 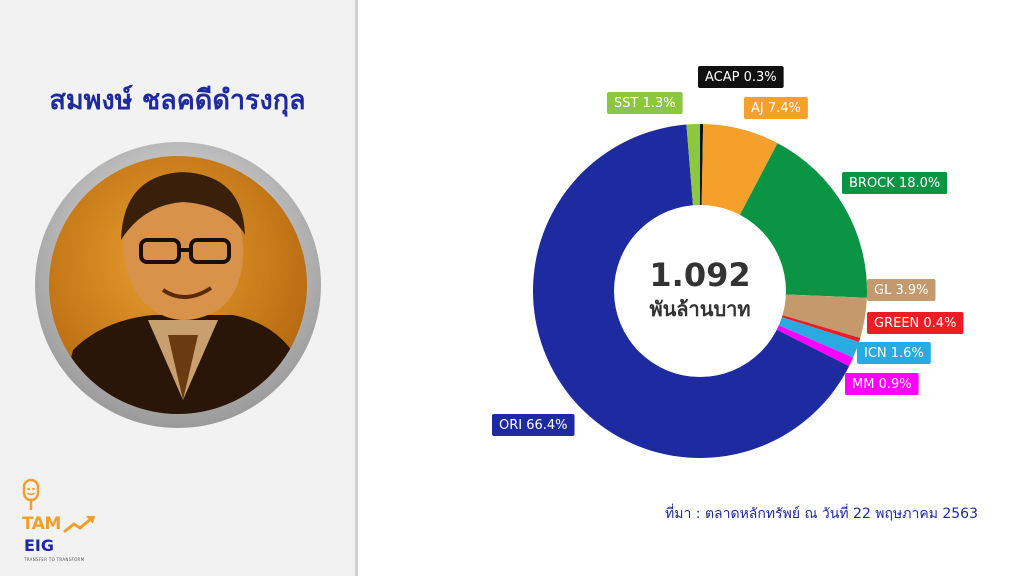 I want to click on donut-hole, so click(x=700, y=291).